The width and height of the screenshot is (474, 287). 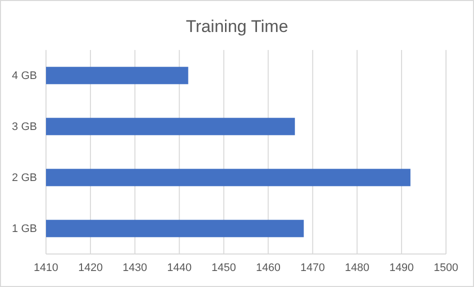 I want to click on x-tick-label: 1410, so click(x=46, y=268).